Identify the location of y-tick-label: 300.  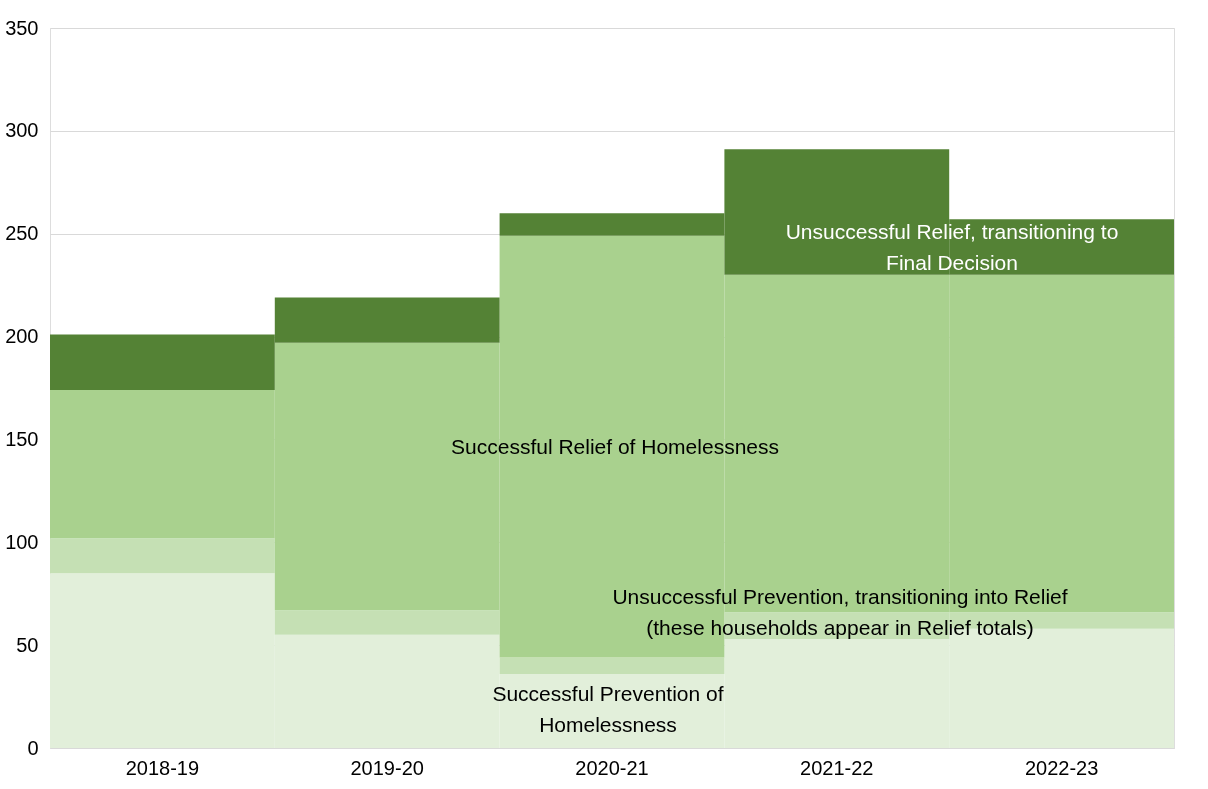
(22, 130).